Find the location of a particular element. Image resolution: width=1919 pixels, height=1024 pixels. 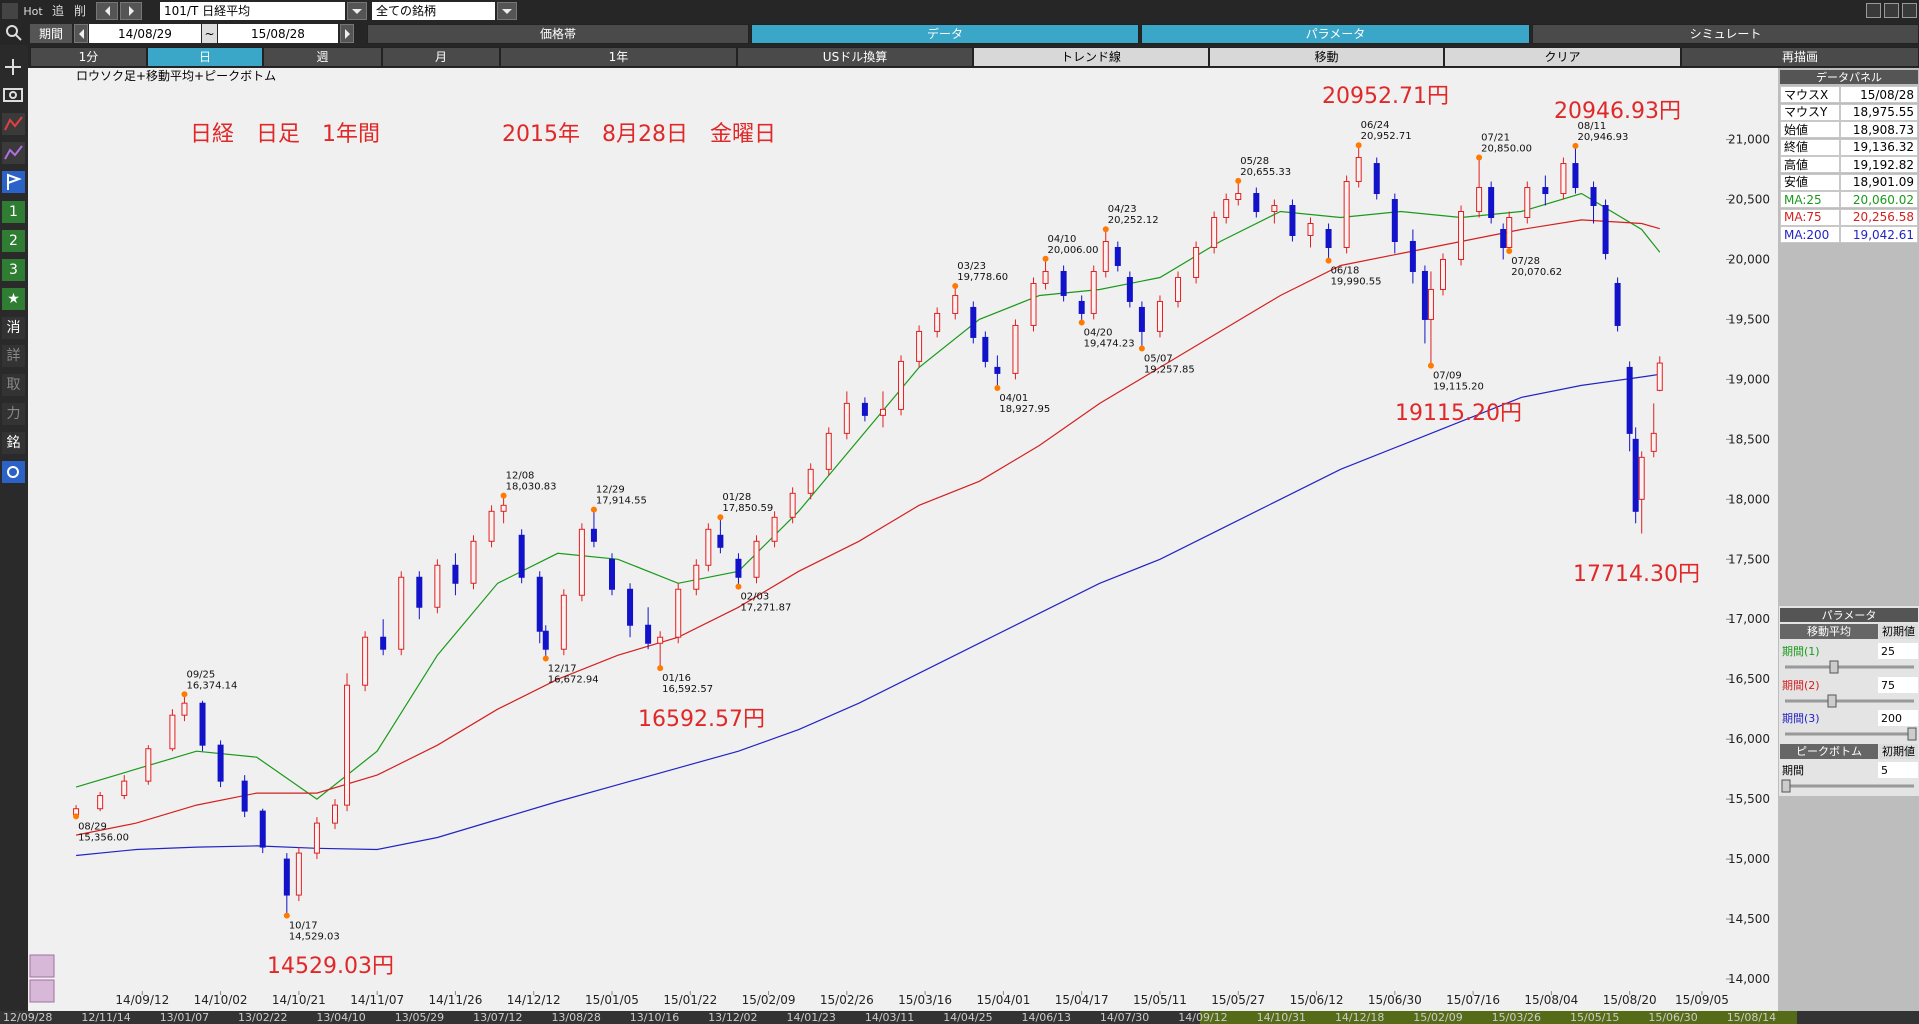

universe-dropdown is located at coordinates (507, 11).